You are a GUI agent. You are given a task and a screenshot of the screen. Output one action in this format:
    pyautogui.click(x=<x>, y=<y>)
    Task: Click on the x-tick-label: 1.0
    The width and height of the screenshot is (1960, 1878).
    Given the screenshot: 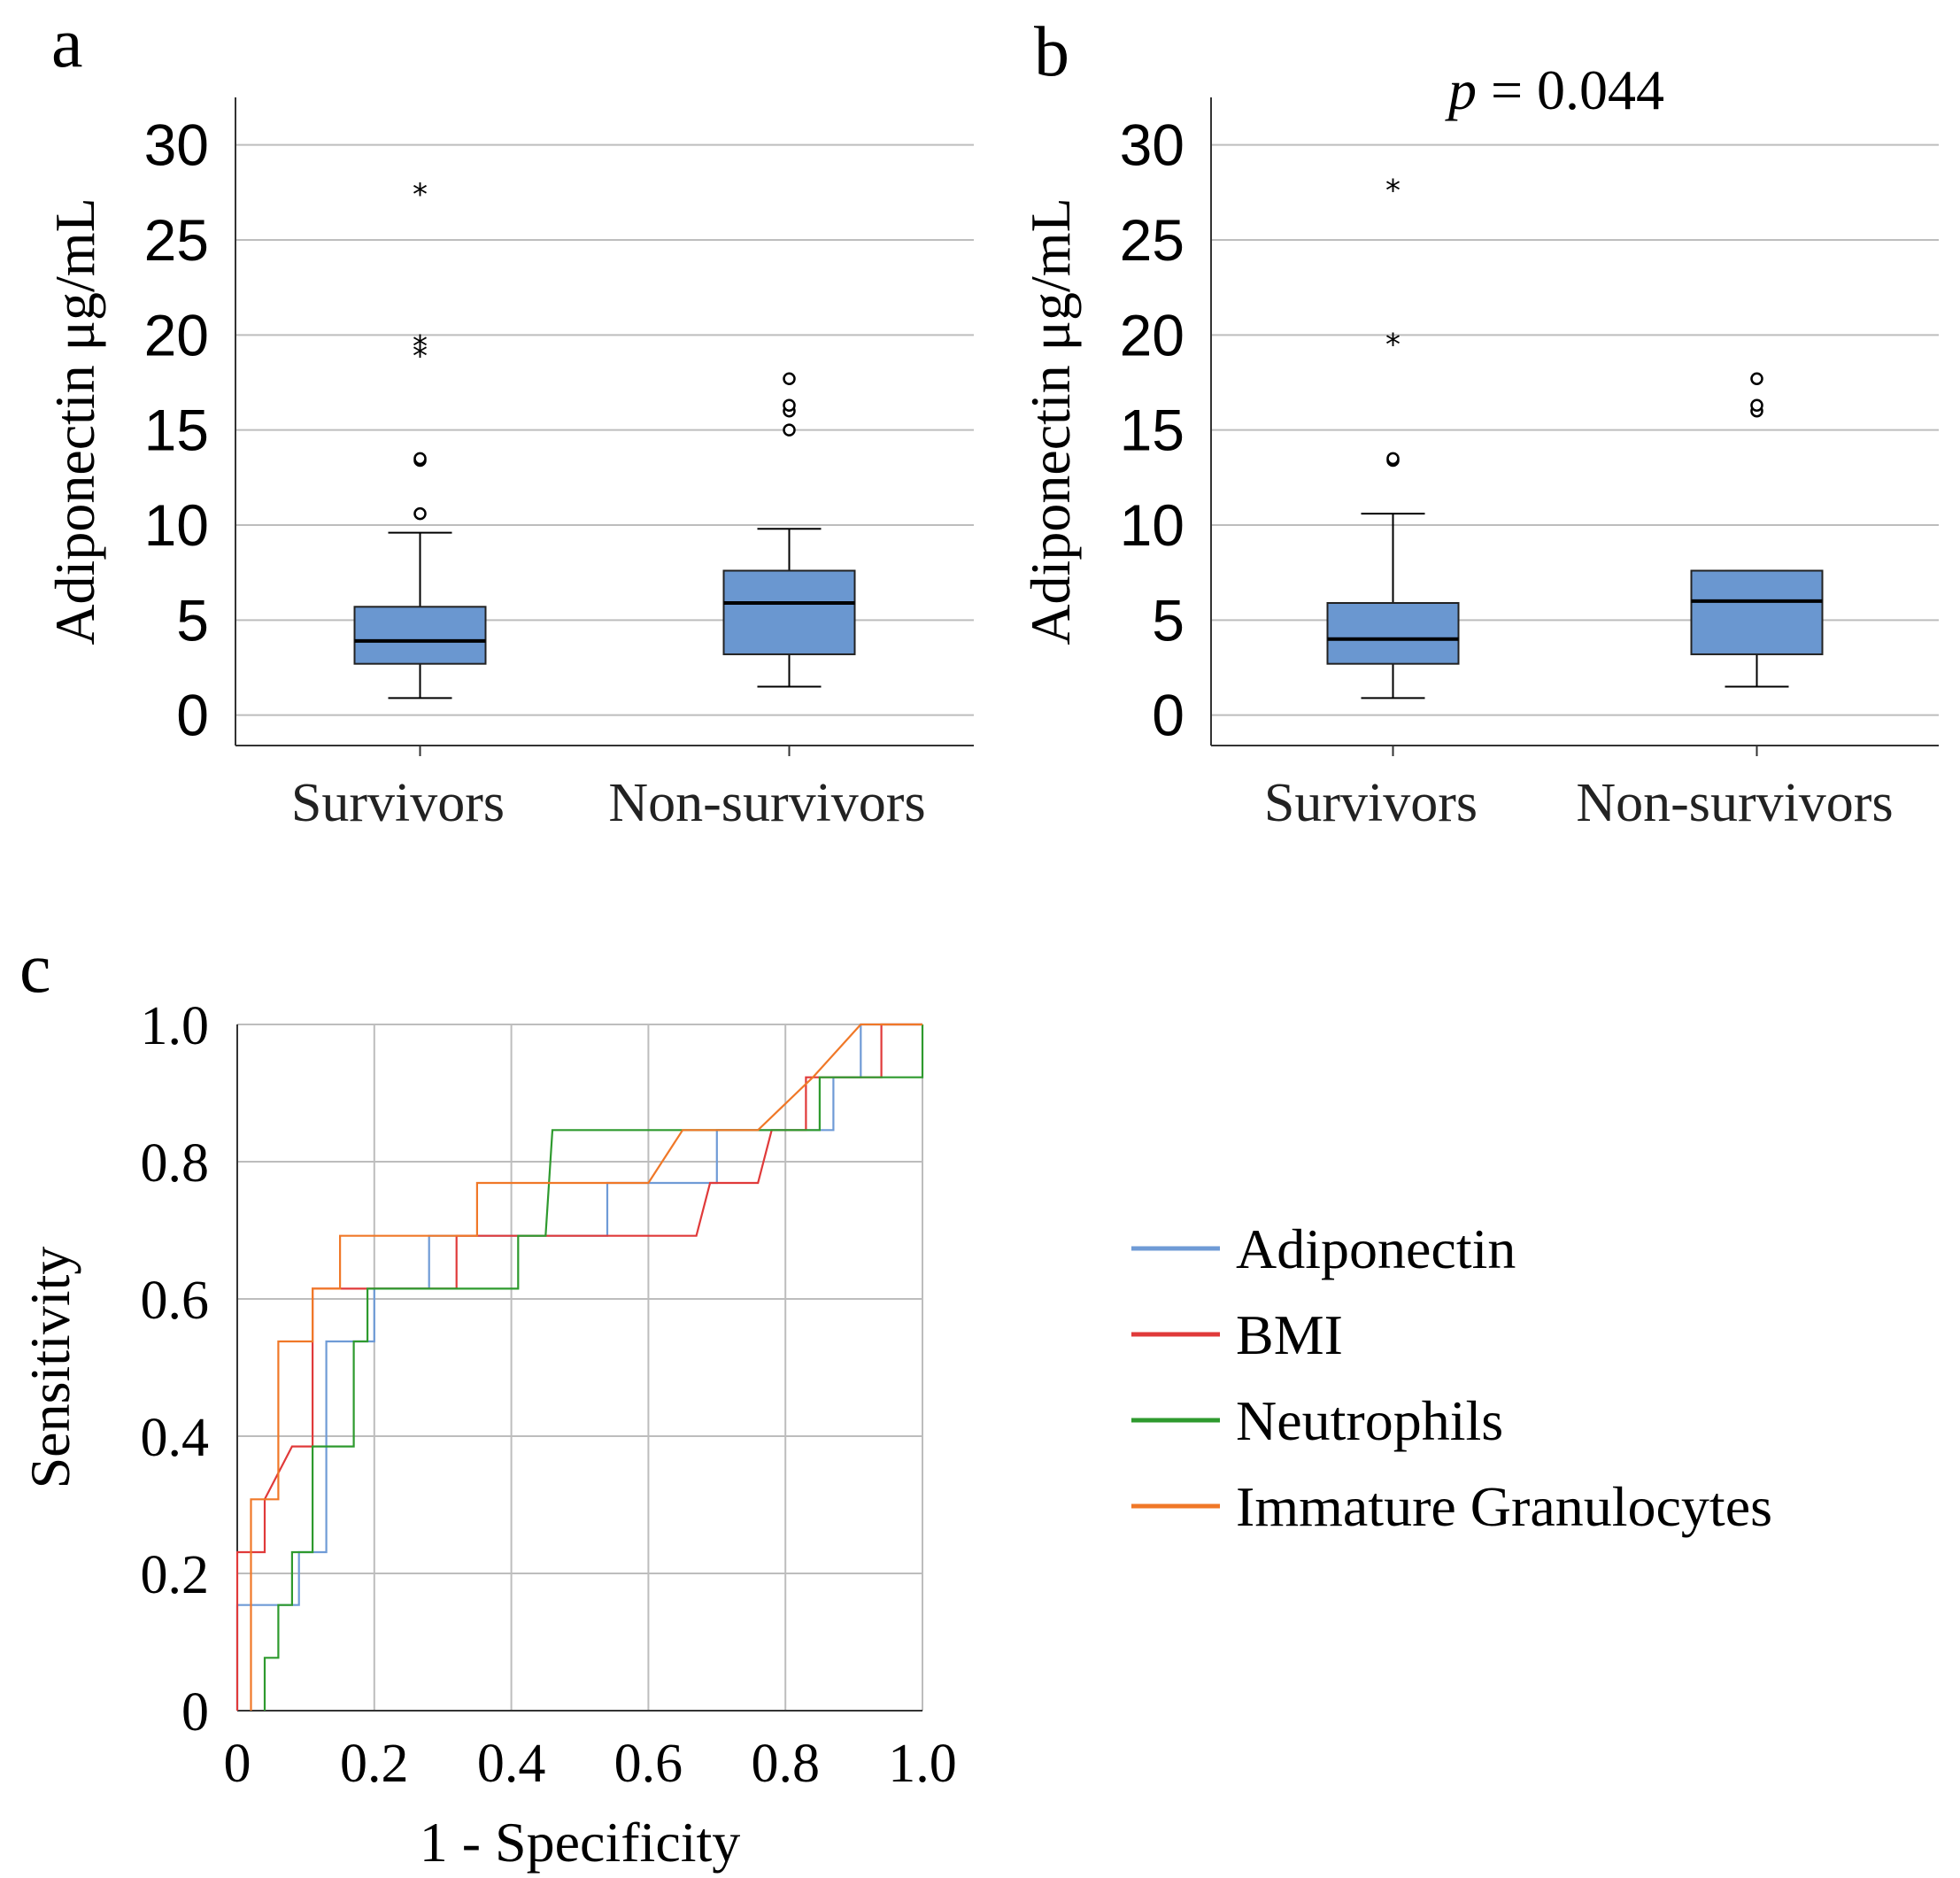 What is the action you would take?
    pyautogui.click(x=923, y=1764)
    